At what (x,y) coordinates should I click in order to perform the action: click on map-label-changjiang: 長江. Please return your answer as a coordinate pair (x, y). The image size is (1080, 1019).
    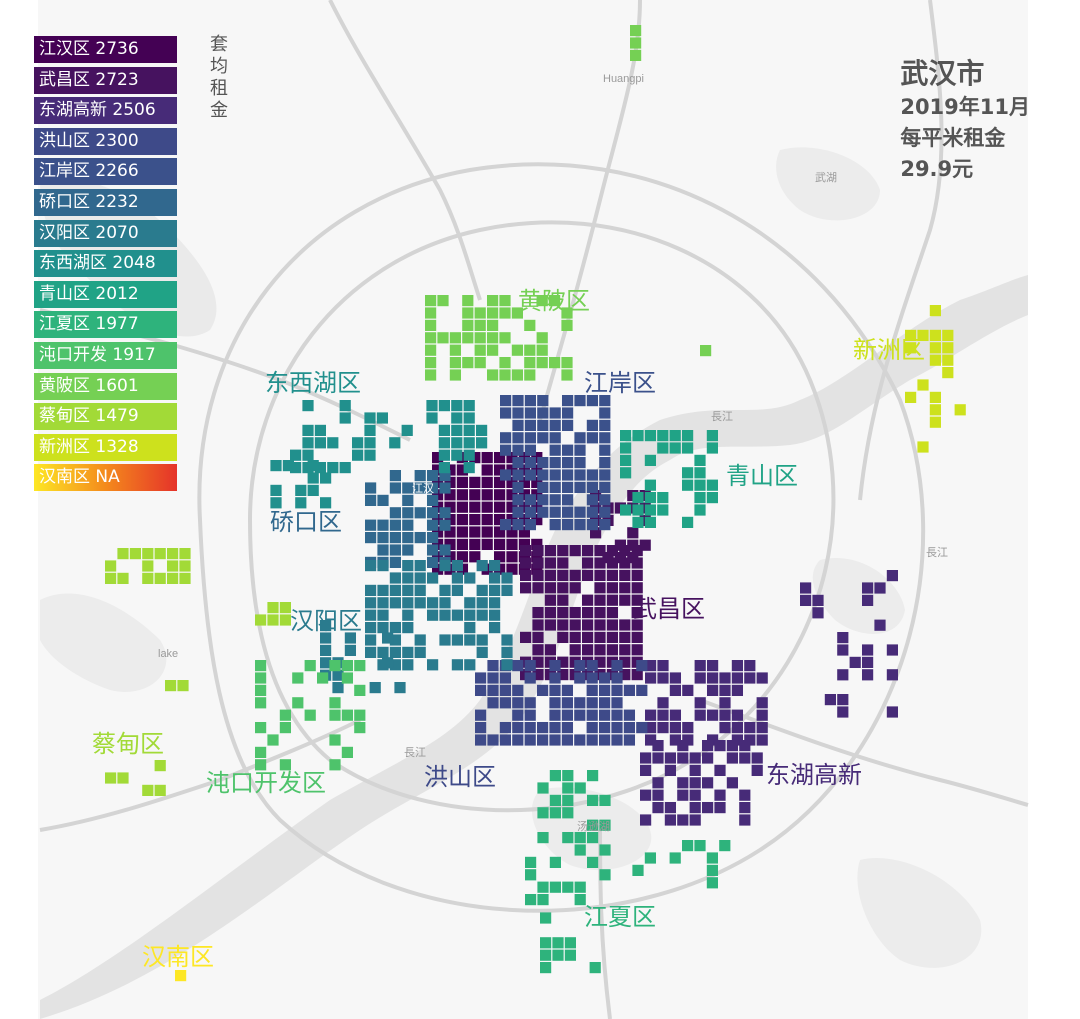
    Looking at the image, I should click on (937, 552).